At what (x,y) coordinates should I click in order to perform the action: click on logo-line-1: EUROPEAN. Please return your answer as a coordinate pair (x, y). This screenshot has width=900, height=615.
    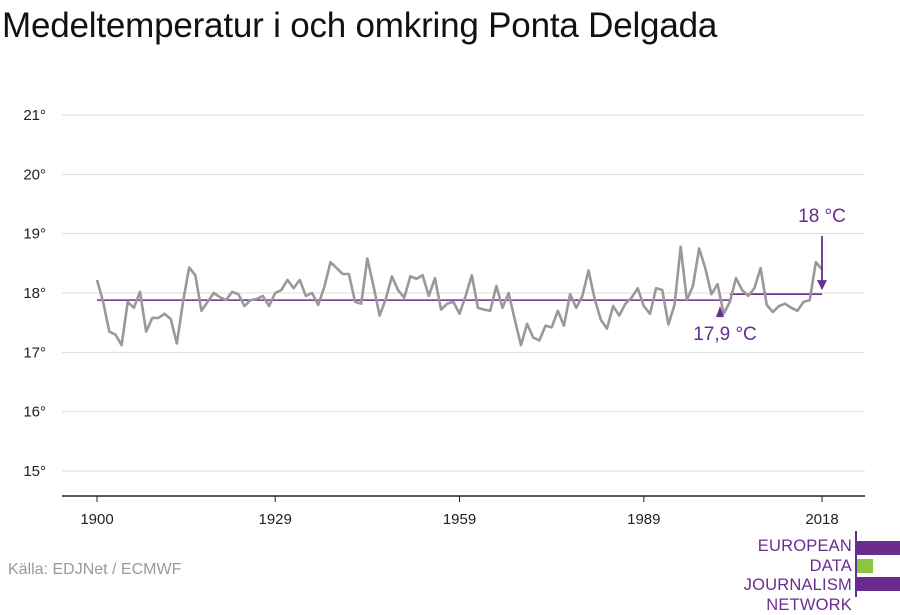
    Looking at the image, I should click on (776, 547).